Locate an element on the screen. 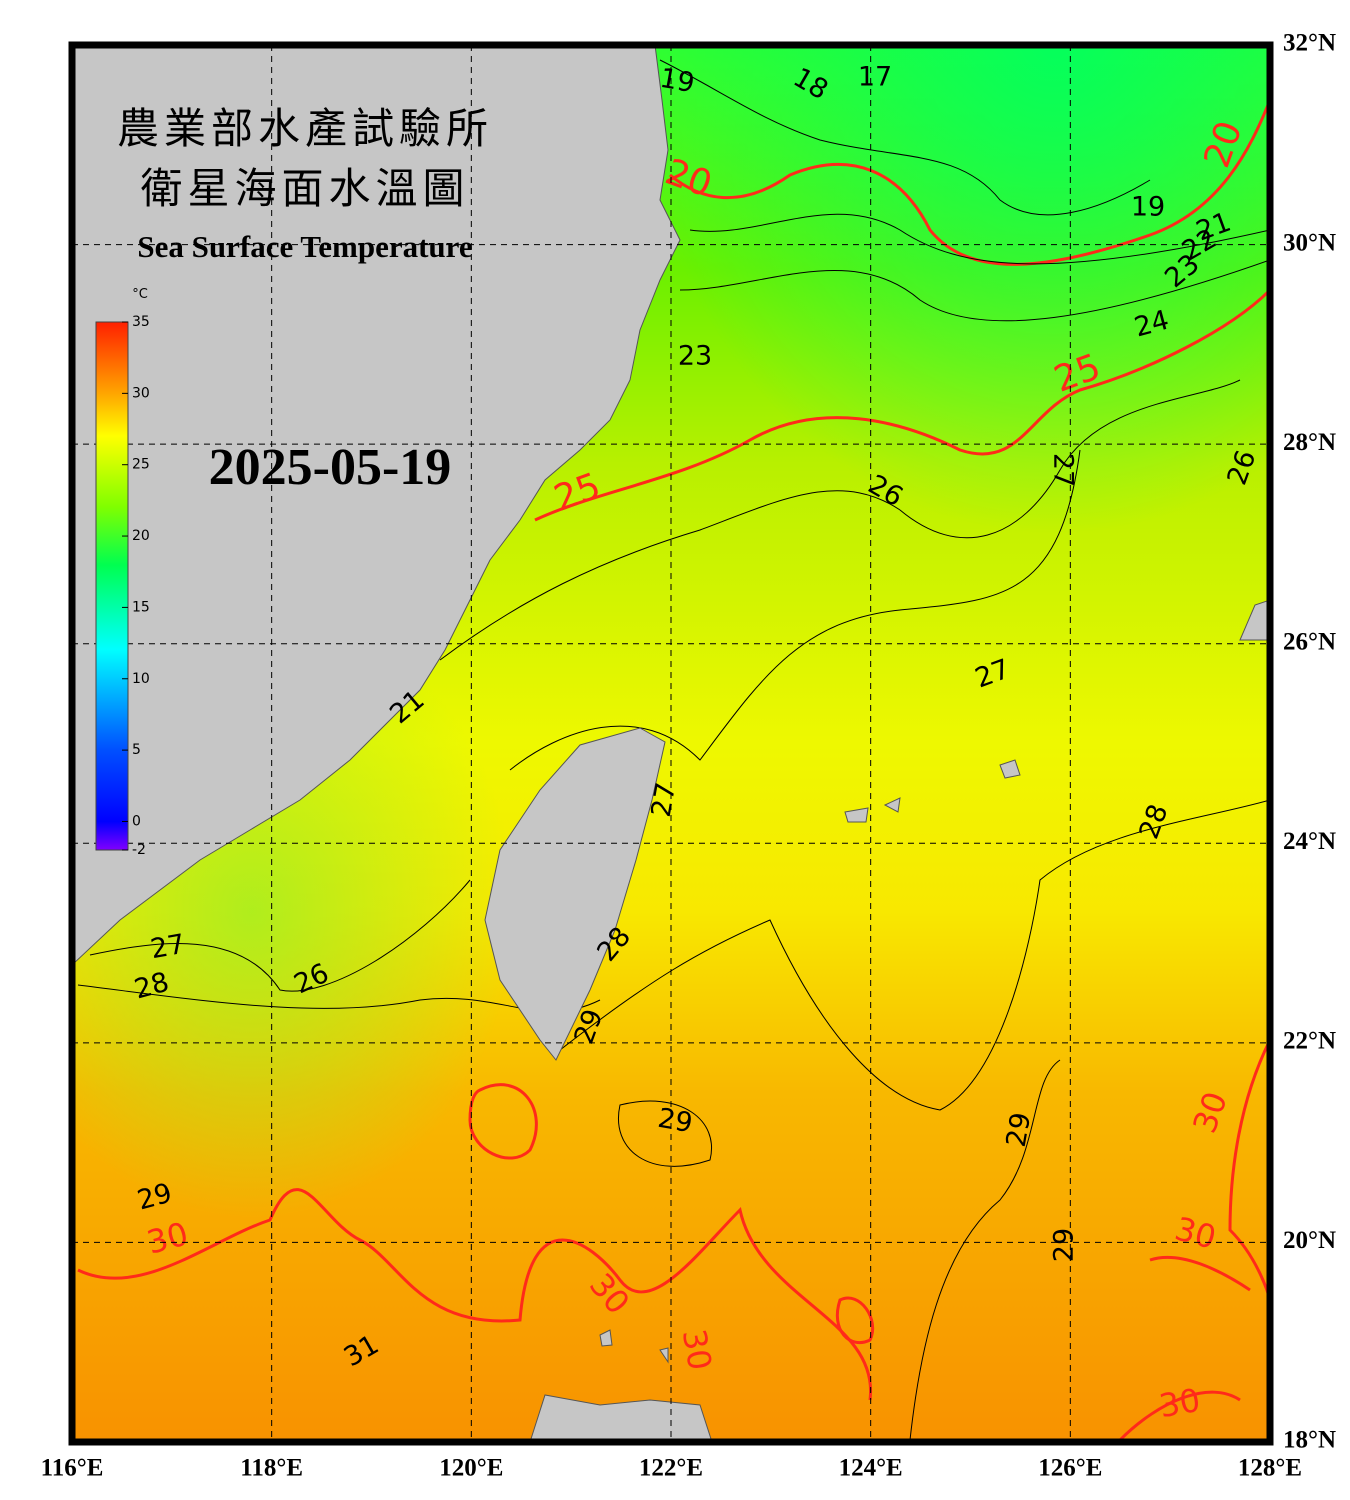 The height and width of the screenshot is (1500, 1350). colorbar-tick-label: 10 is located at coordinates (141, 679).